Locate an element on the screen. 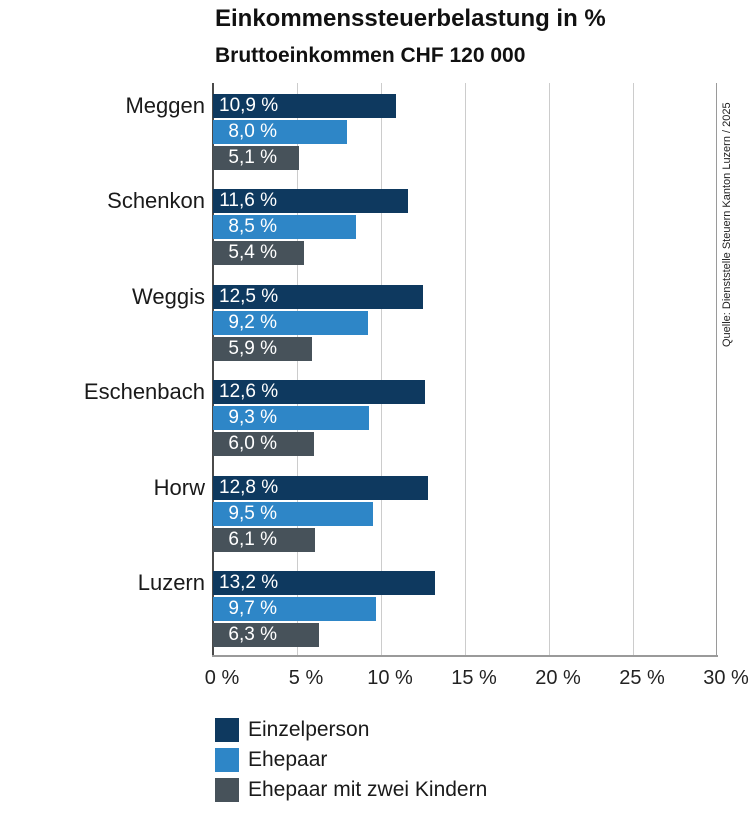 The width and height of the screenshot is (753, 825). bar: 9,7 % is located at coordinates (294, 609).